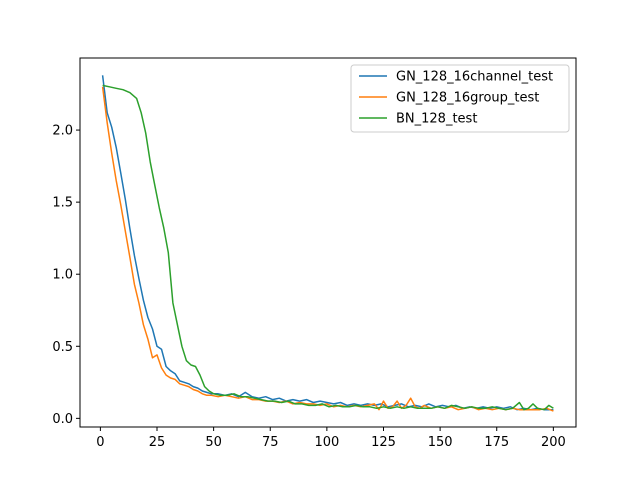  What do you see at coordinates (213, 442) in the screenshot?
I see `x-tick-label: 50` at bounding box center [213, 442].